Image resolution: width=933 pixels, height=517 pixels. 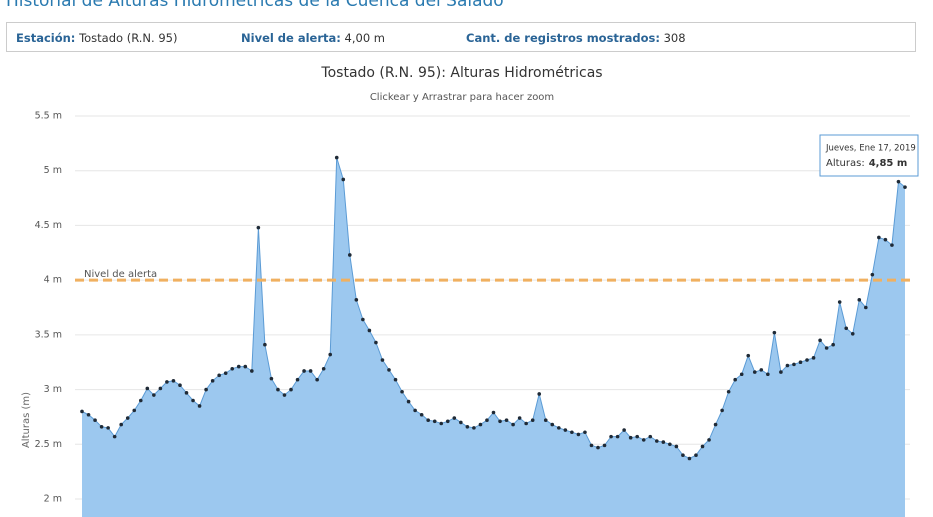 I want to click on y-tick-label: 3 m, so click(x=53, y=389).